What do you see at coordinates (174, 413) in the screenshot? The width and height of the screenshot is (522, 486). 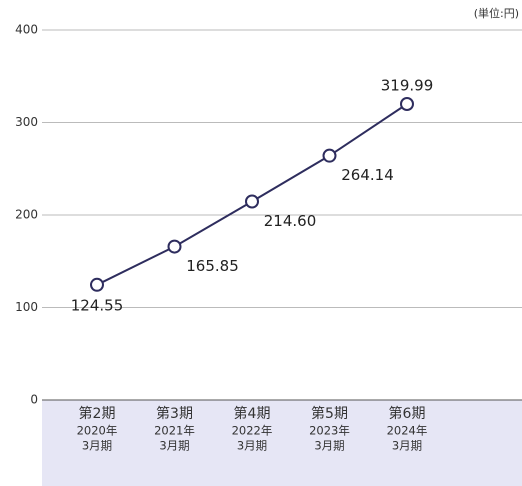 I see `x-tick-label: 第3期` at bounding box center [174, 413].